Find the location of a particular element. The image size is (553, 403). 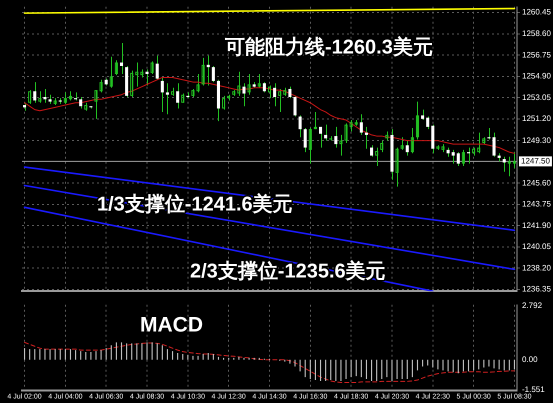

y-tick-label: 0.00 is located at coordinates (530, 359).